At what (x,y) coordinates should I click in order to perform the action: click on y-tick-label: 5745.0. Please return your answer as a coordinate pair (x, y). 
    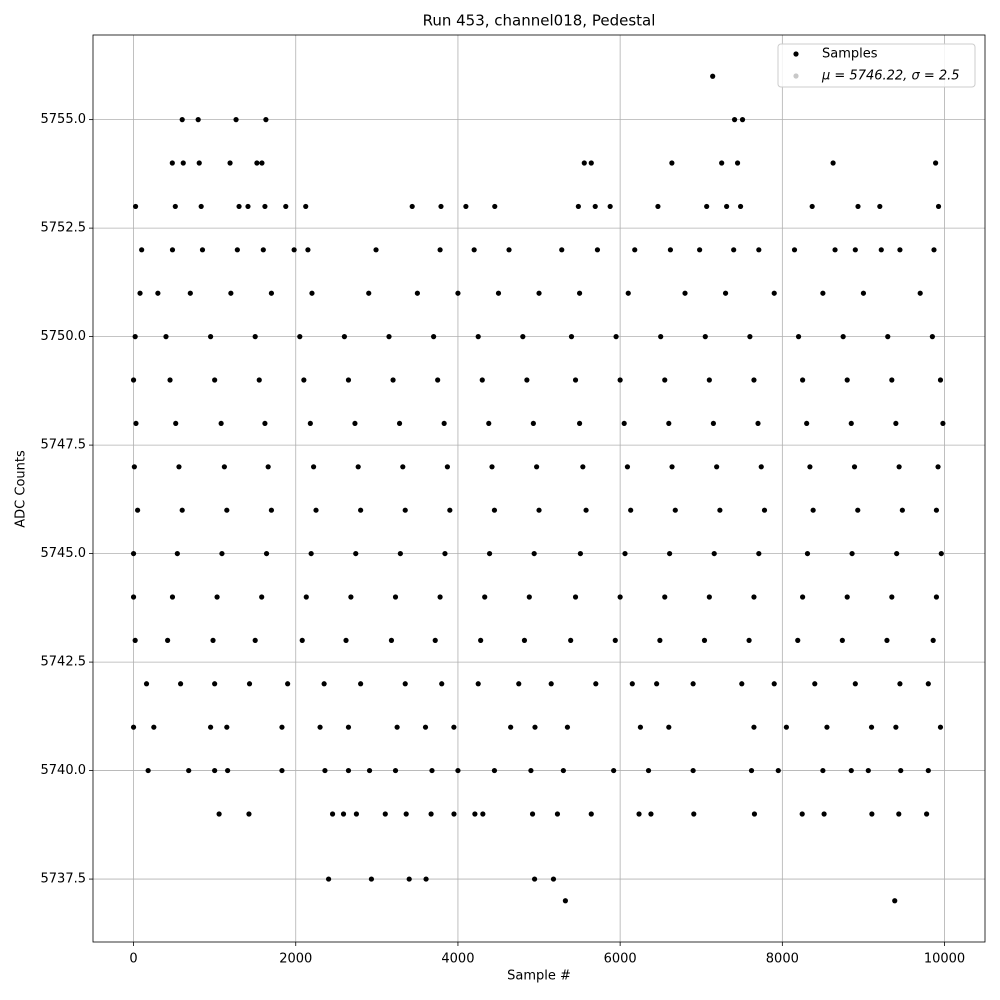
    Looking at the image, I should click on (64, 553).